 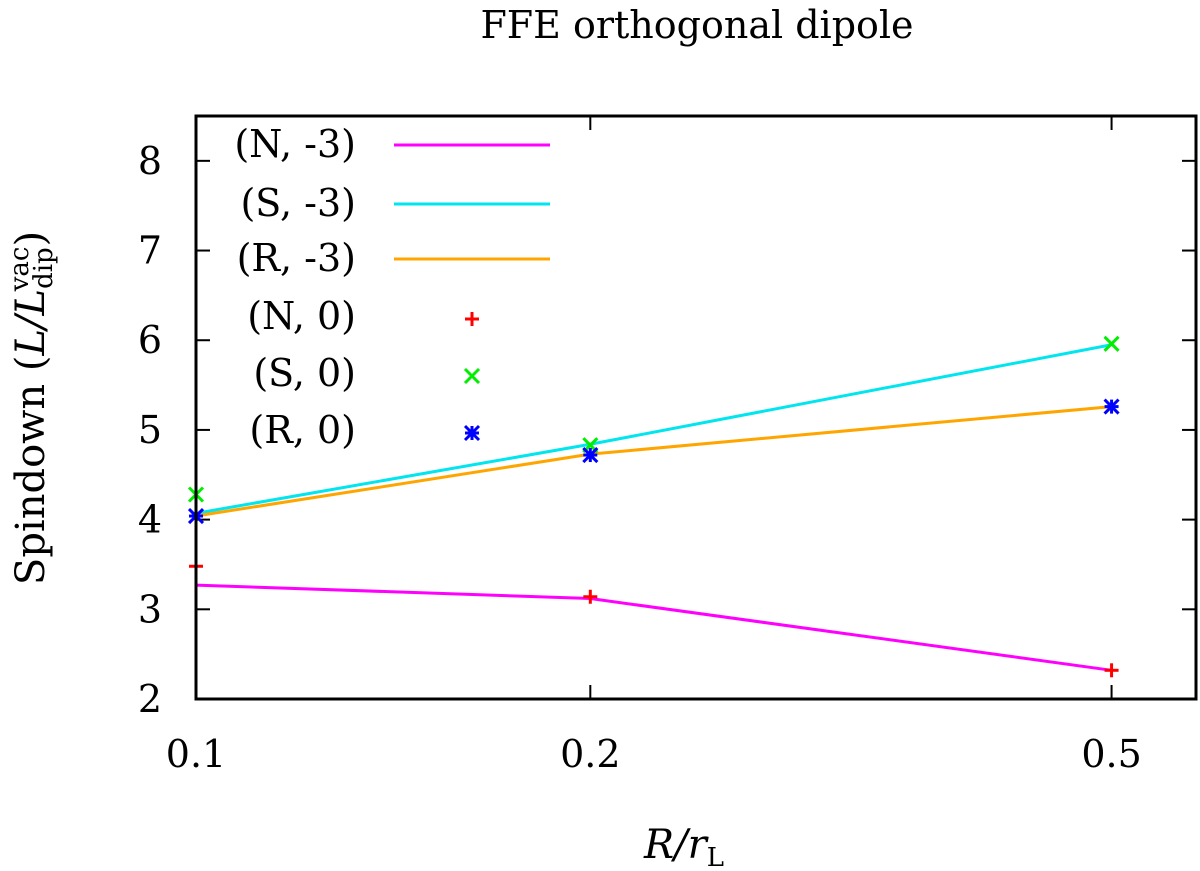 I want to click on y-axis-label: Spindown (L/Ldipvac), so click(x=32, y=408).